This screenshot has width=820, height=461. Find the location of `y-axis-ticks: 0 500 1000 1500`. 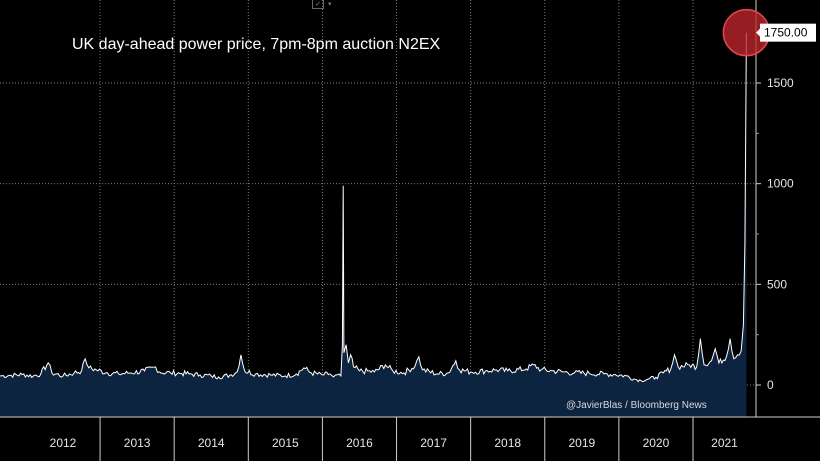

y-axis-ticks: 0 500 1000 1500 is located at coordinates (775, 212).